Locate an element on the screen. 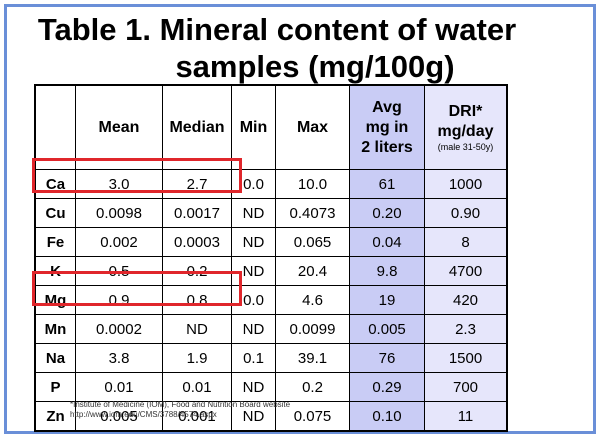  cell-element: K is located at coordinates (55, 271).